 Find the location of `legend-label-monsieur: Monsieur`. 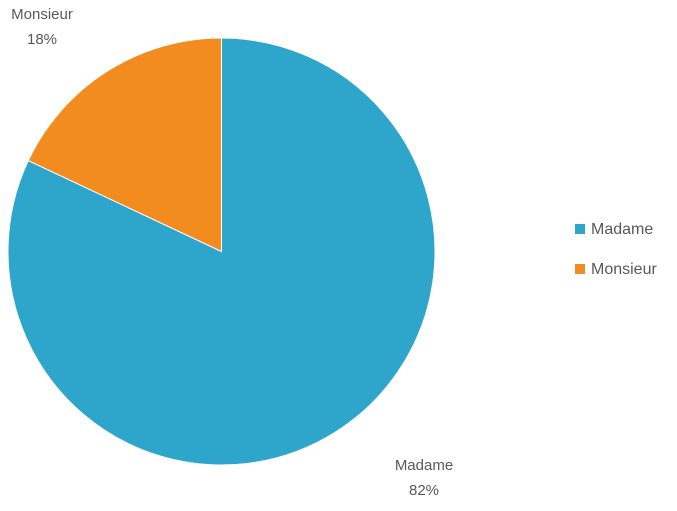

legend-label-monsieur: Monsieur is located at coordinates (624, 269).